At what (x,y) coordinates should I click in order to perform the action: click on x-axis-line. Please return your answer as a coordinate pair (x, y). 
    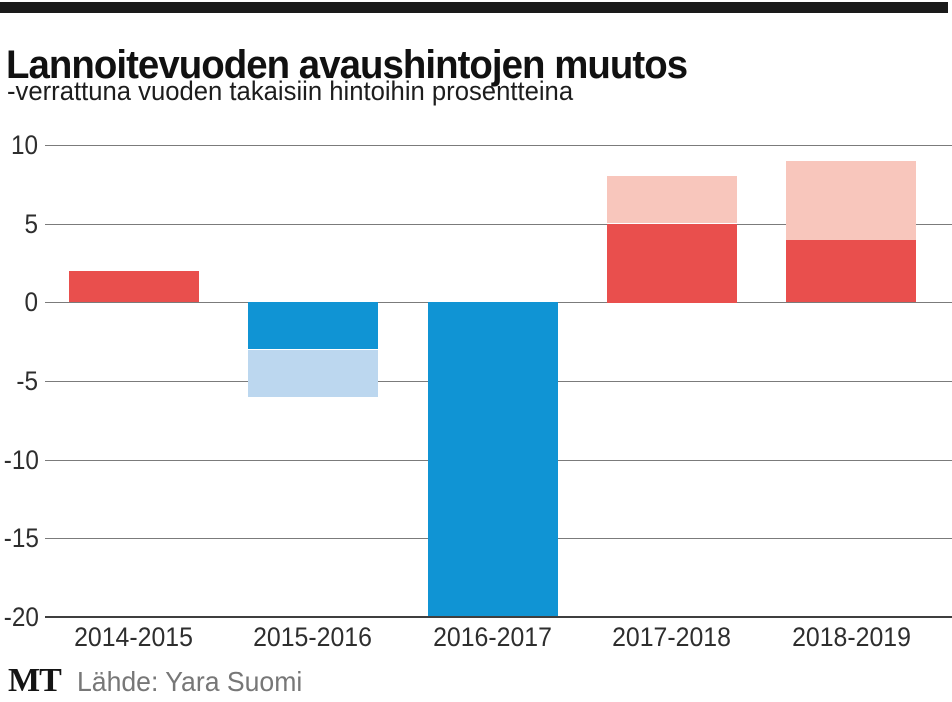
    Looking at the image, I should click on (498, 617).